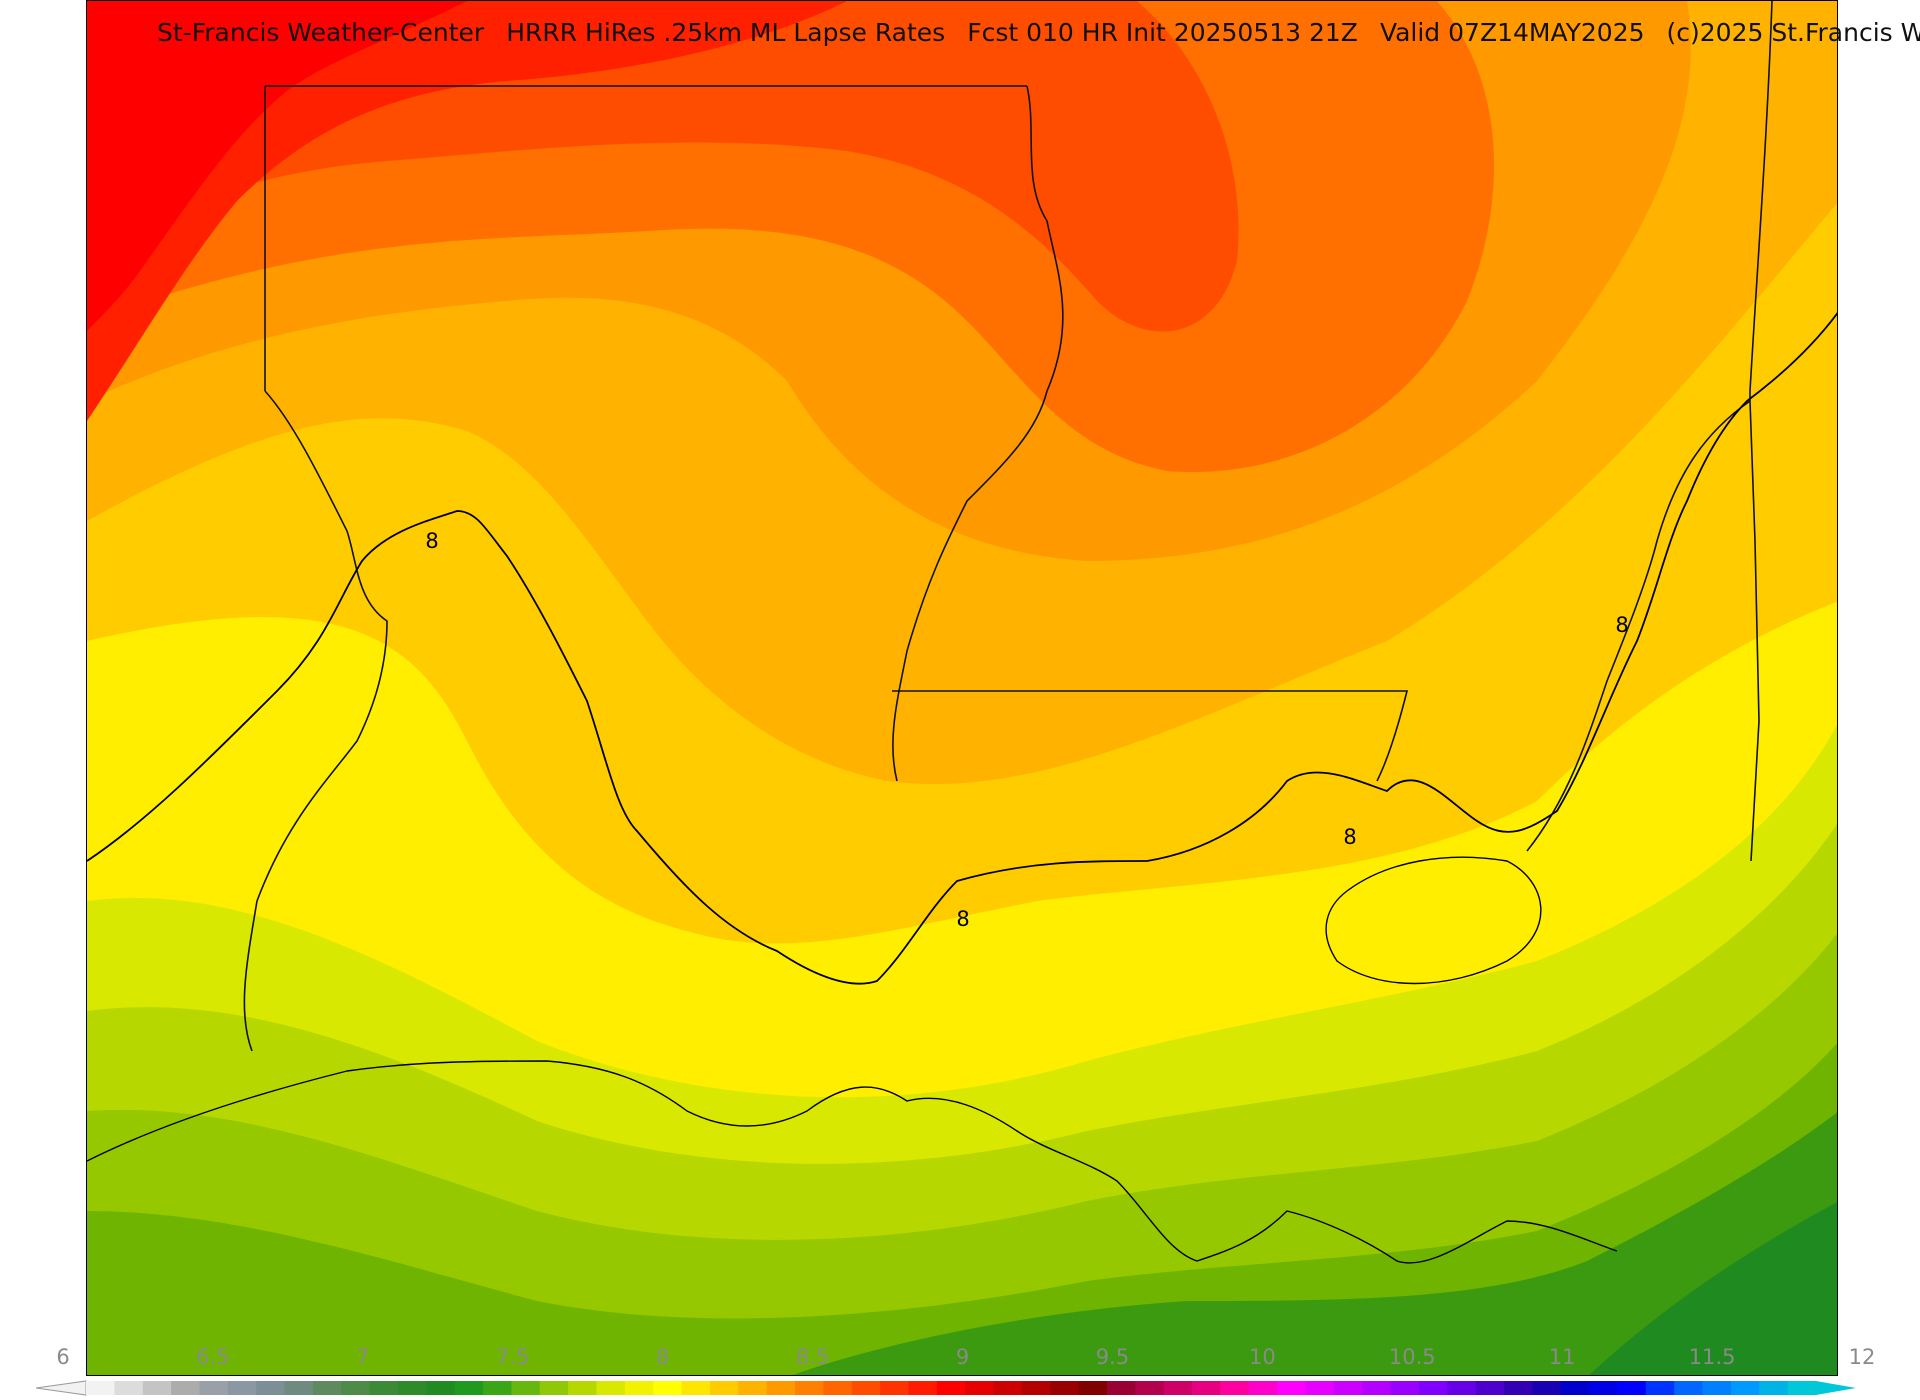 This screenshot has width=1920, height=1400. What do you see at coordinates (1862, 1357) in the screenshot?
I see `colorbar-tick-label: 12` at bounding box center [1862, 1357].